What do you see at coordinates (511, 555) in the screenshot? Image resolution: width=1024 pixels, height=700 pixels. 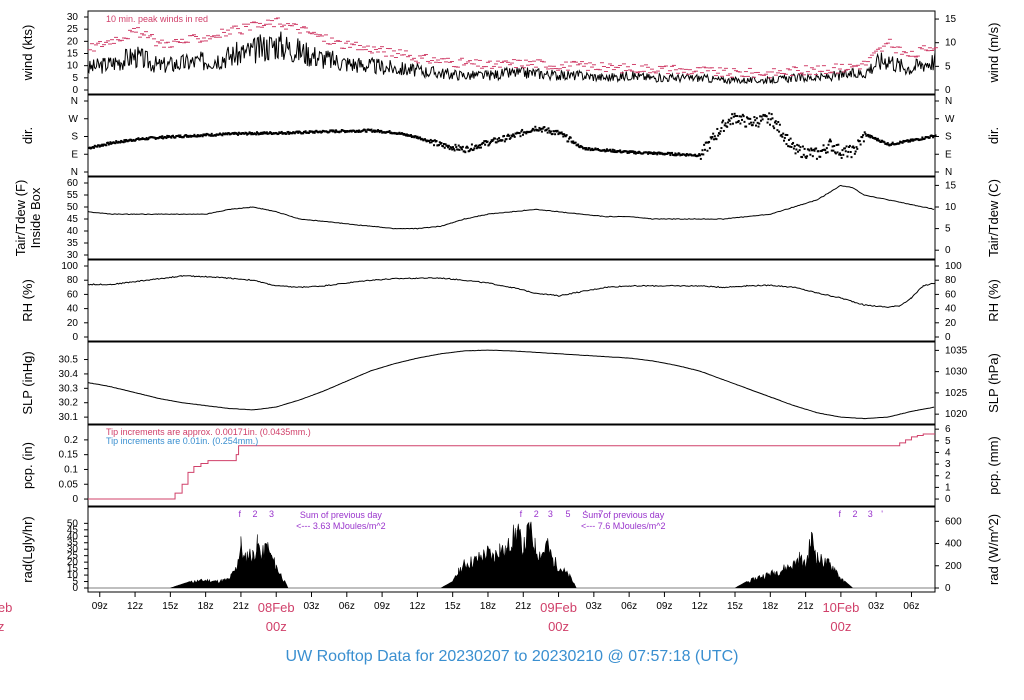 I see `radiation-area` at bounding box center [511, 555].